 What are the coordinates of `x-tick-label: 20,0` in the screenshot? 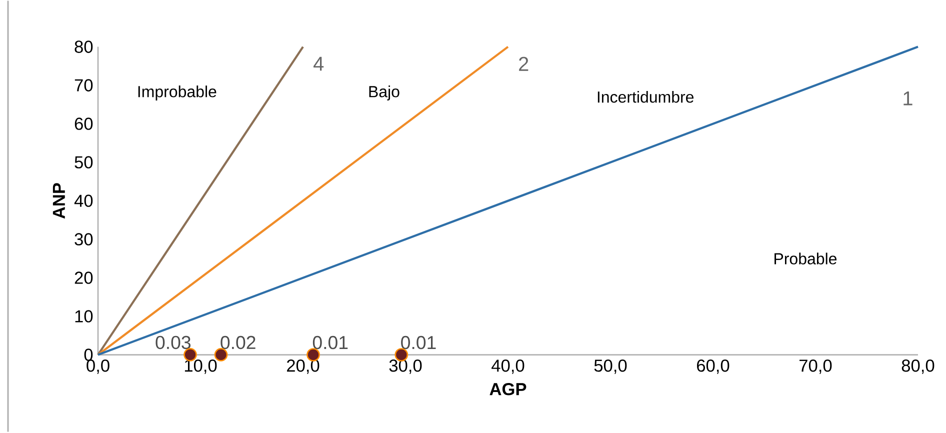 It's located at (303, 367).